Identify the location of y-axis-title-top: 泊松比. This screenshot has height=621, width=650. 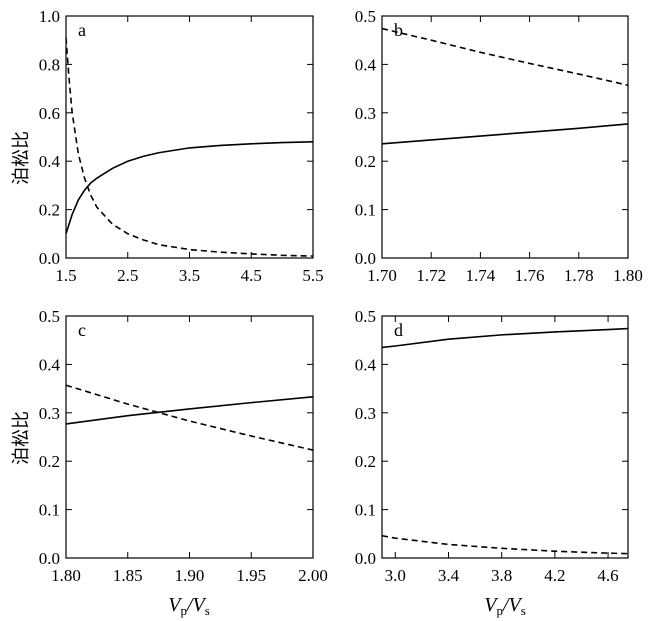
(21, 158).